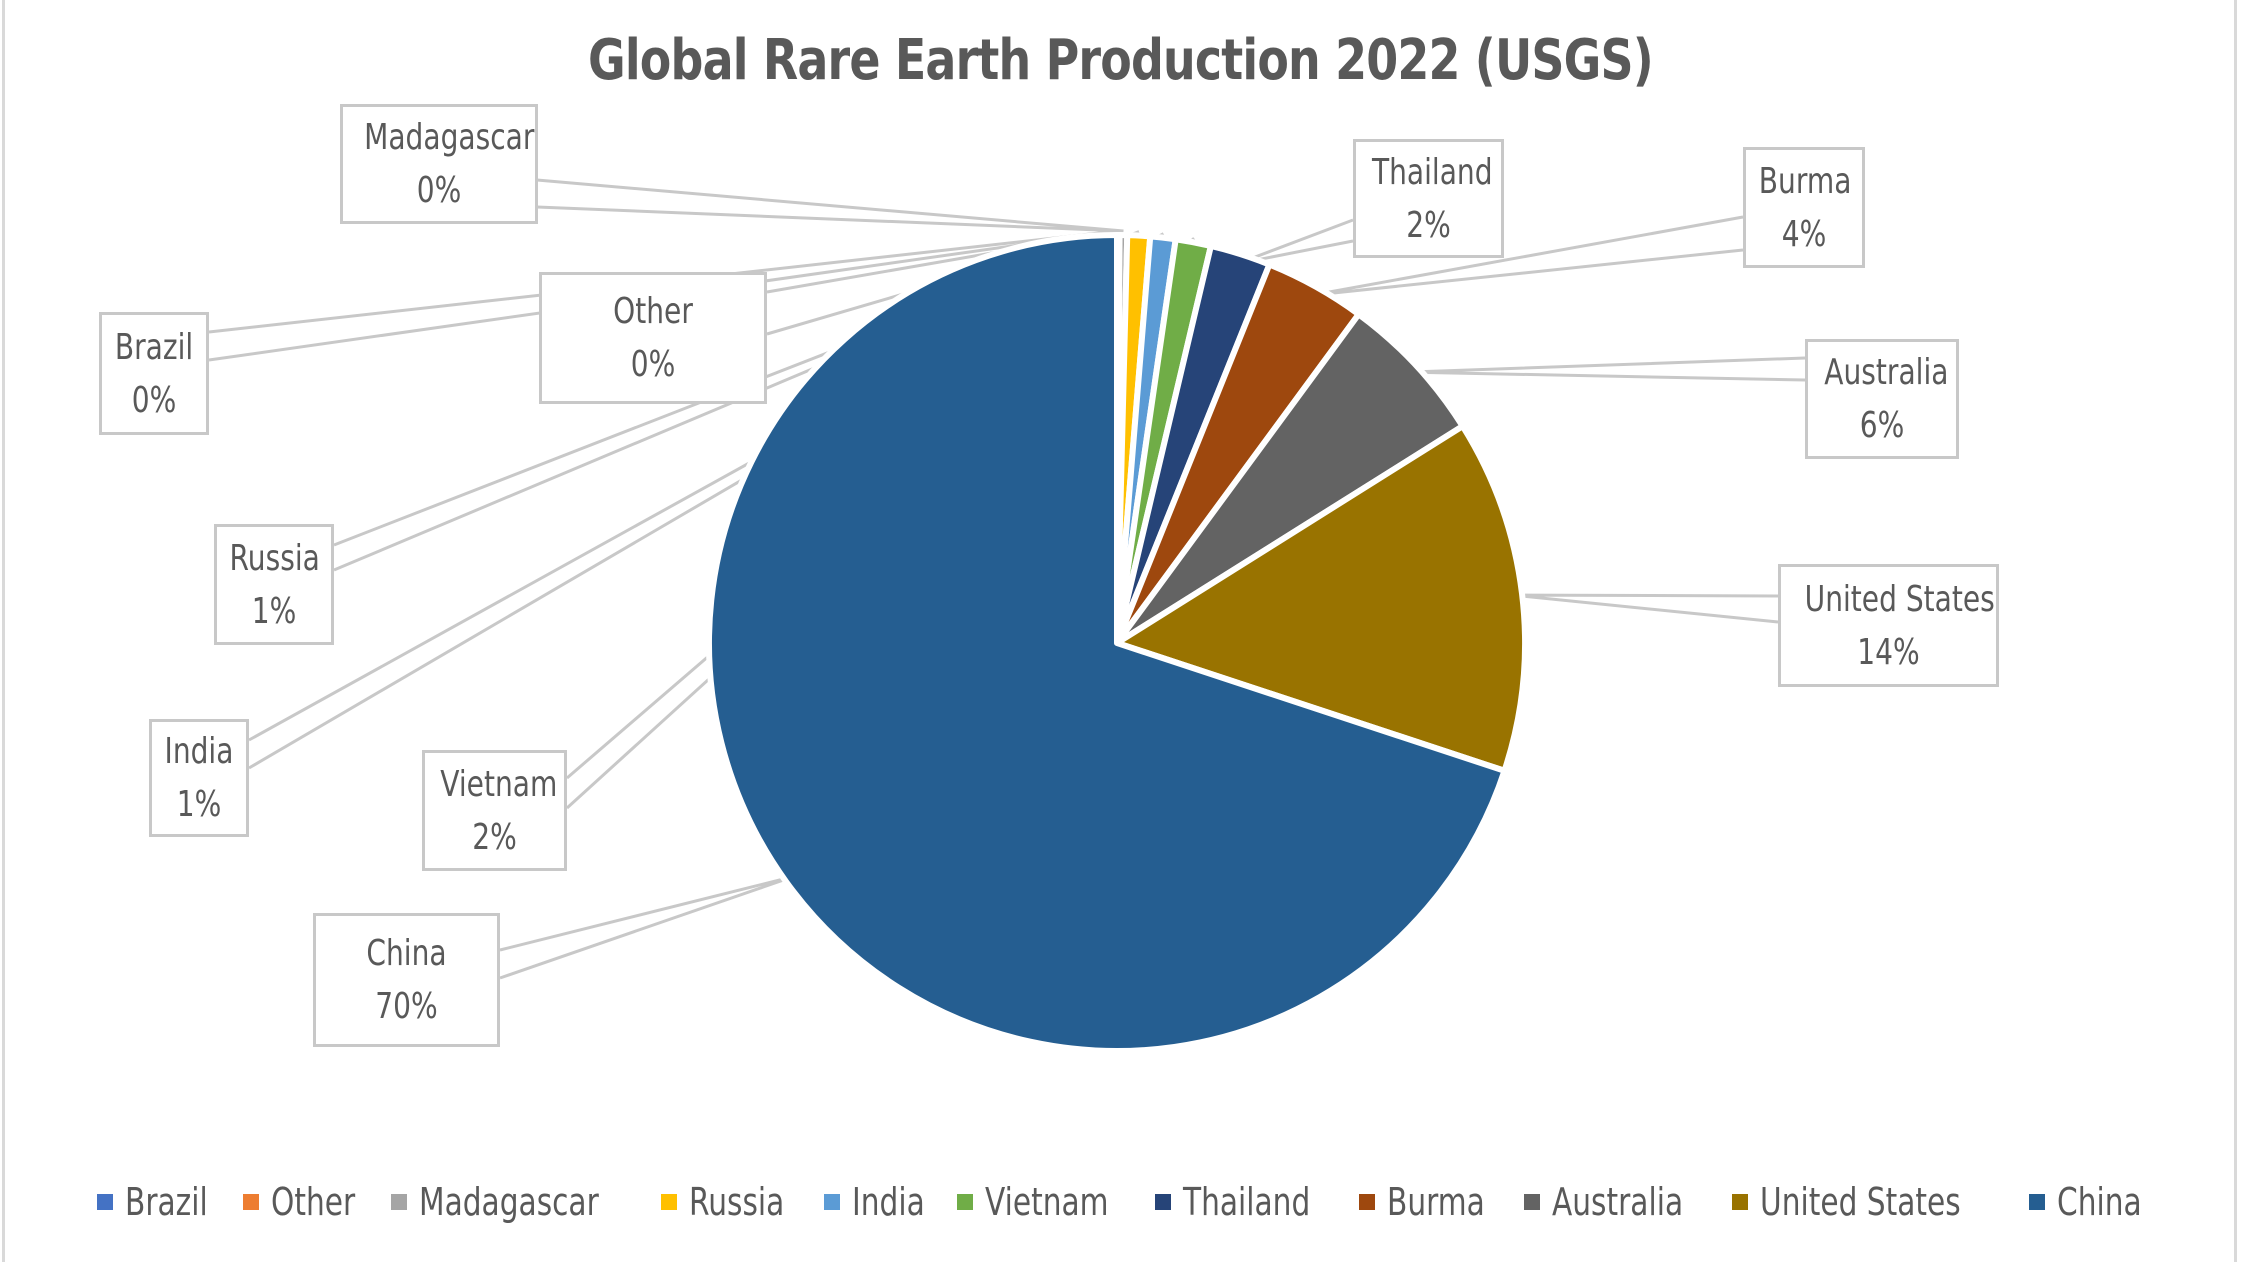  What do you see at coordinates (509, 1202) in the screenshot?
I see `legend-item-madagascar: Madagascar` at bounding box center [509, 1202].